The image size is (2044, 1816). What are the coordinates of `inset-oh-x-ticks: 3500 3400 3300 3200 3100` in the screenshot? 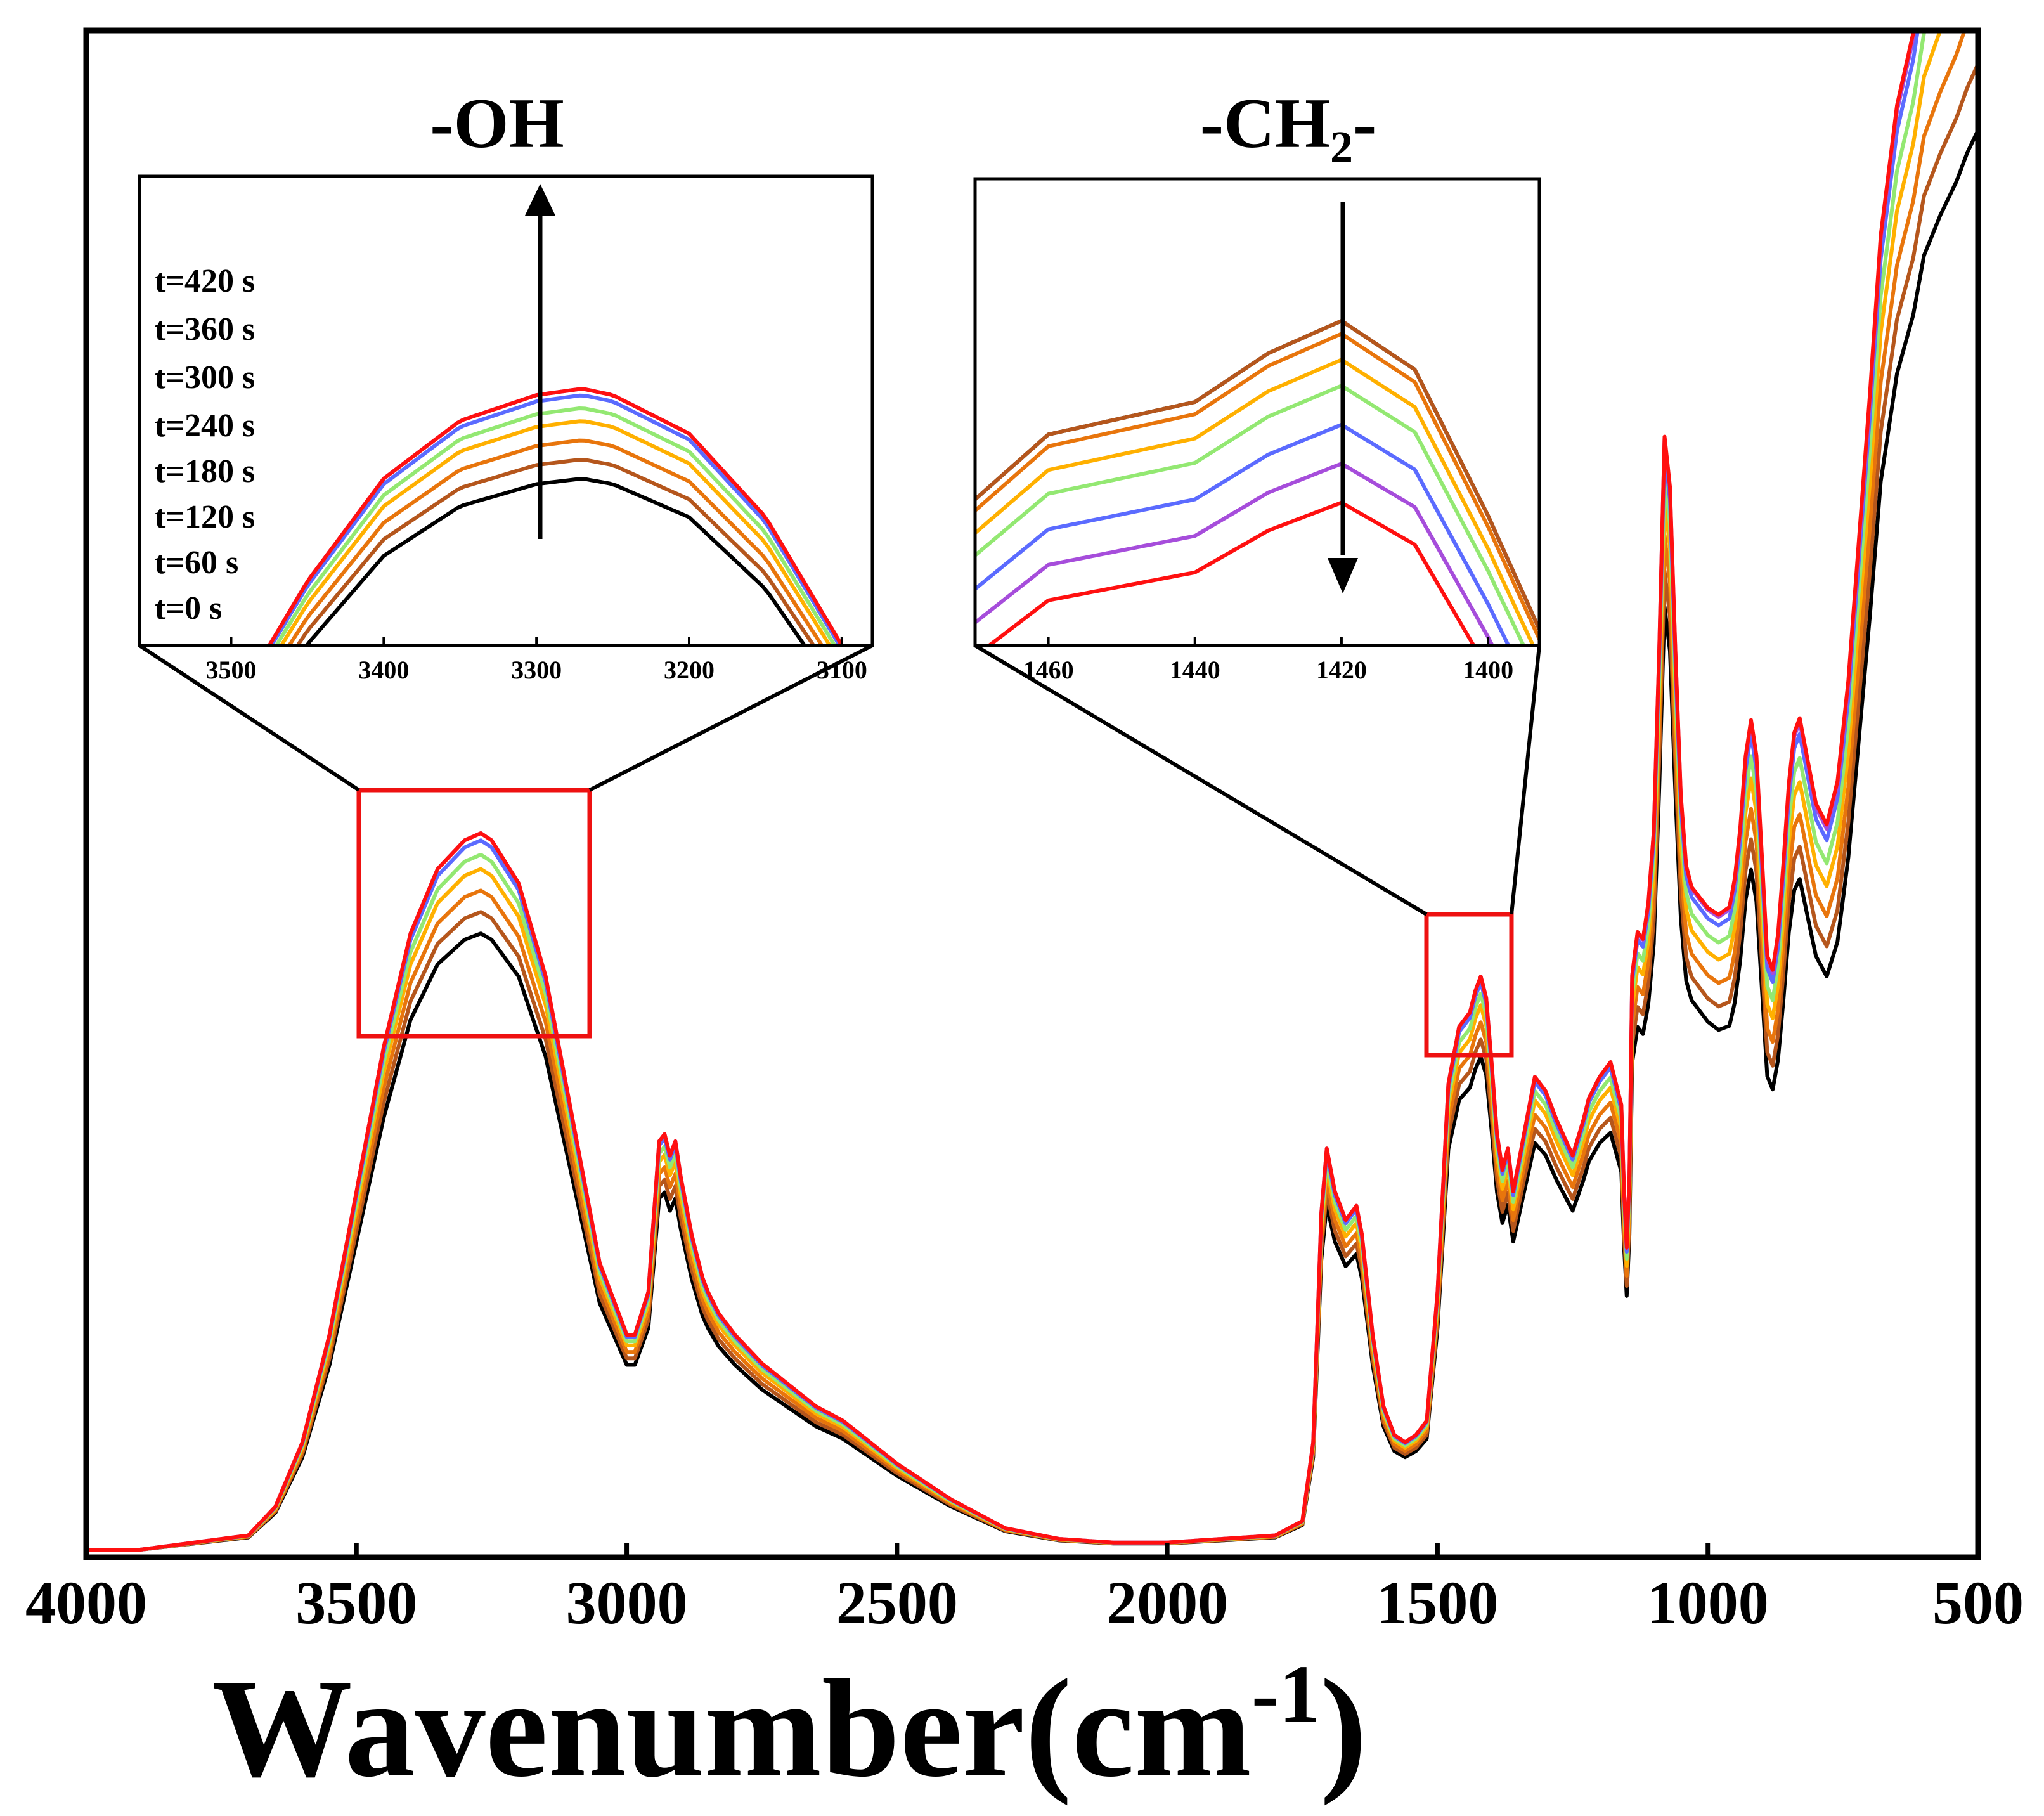 It's located at (536, 660).